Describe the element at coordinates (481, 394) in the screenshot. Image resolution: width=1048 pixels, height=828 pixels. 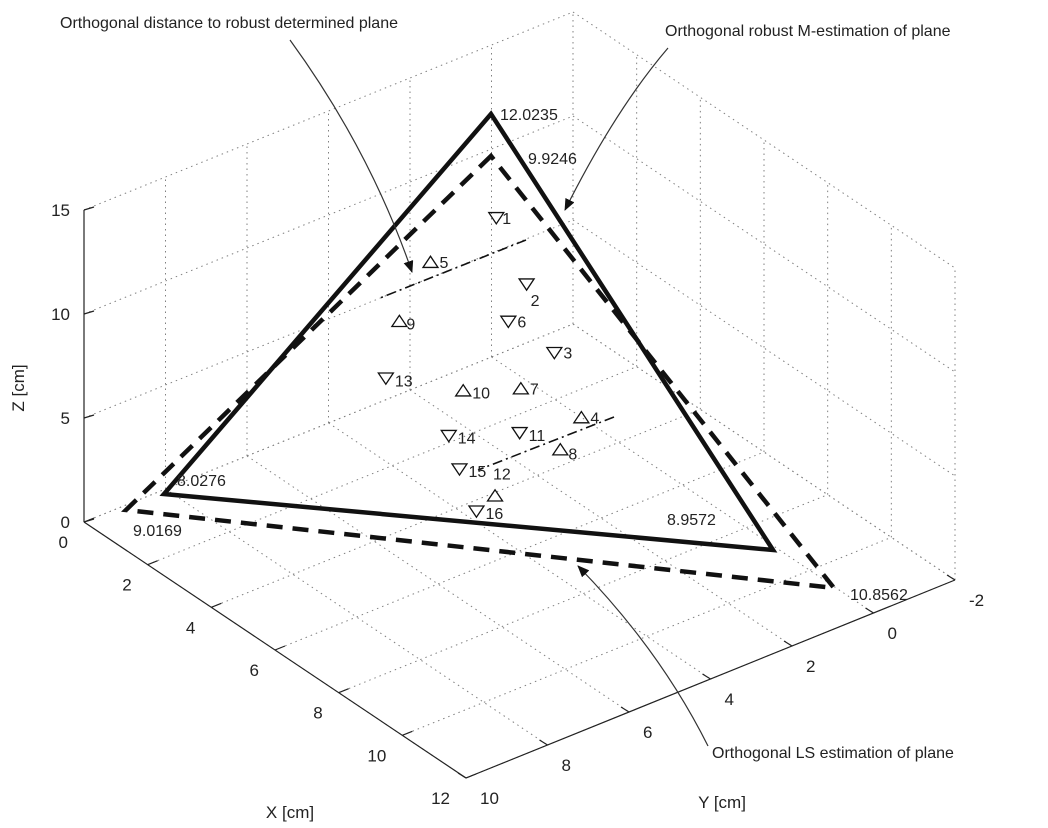
I see `data-point-label: 10` at that location.